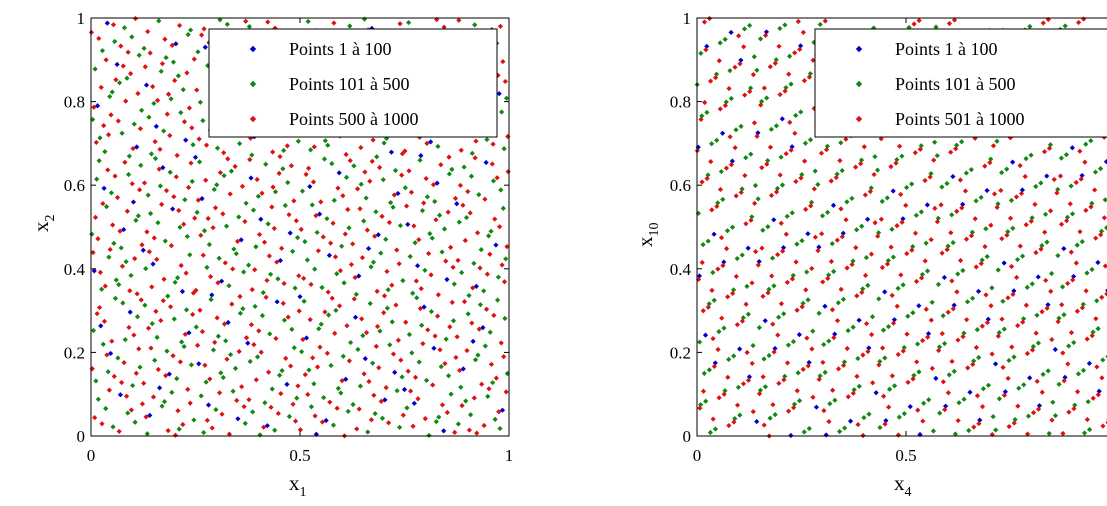 Image resolution: width=1107 pixels, height=506 pixels. Describe the element at coordinates (298, 485) in the screenshot. I see `x-axis-label-left: x1` at that location.